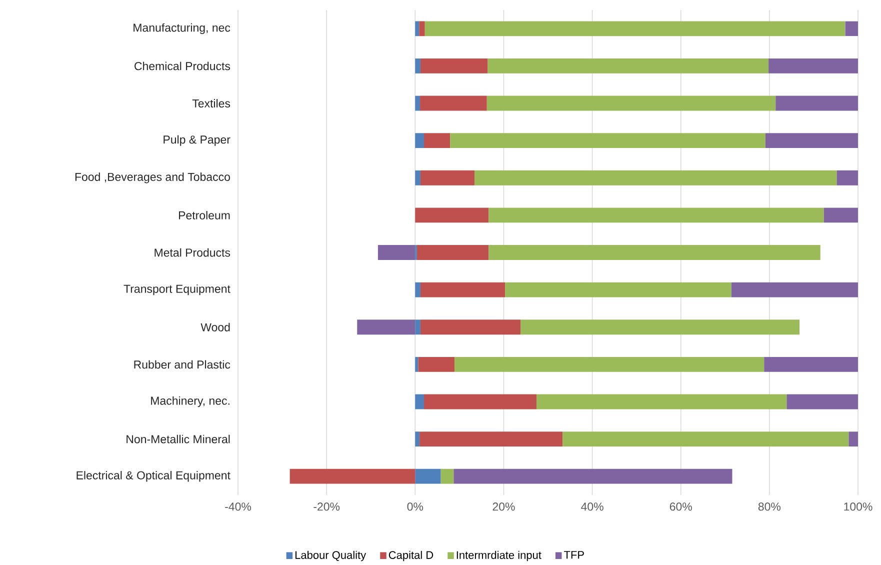 The height and width of the screenshot is (565, 881). What do you see at coordinates (330, 556) in the screenshot?
I see `legend-label: Labour Quality` at bounding box center [330, 556].